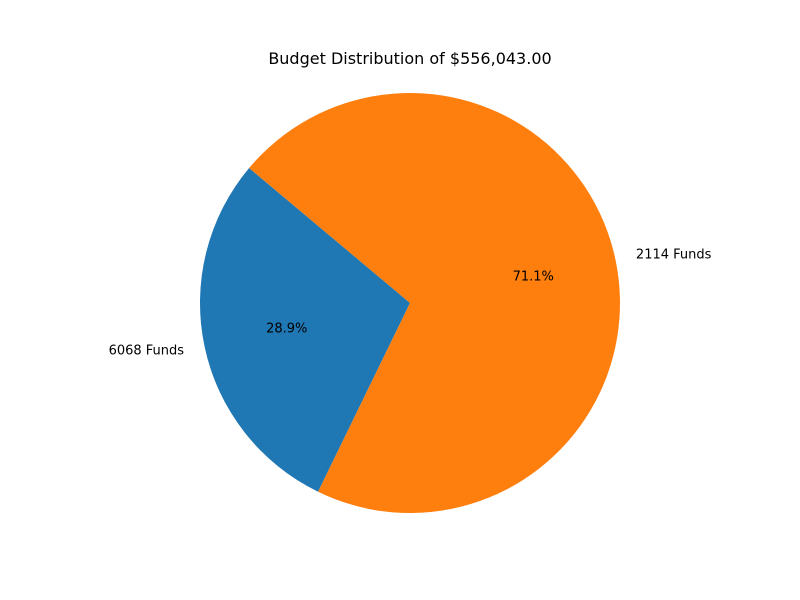  Describe the element at coordinates (674, 254) in the screenshot. I see `slice-label-2: 2114 Funds` at that location.